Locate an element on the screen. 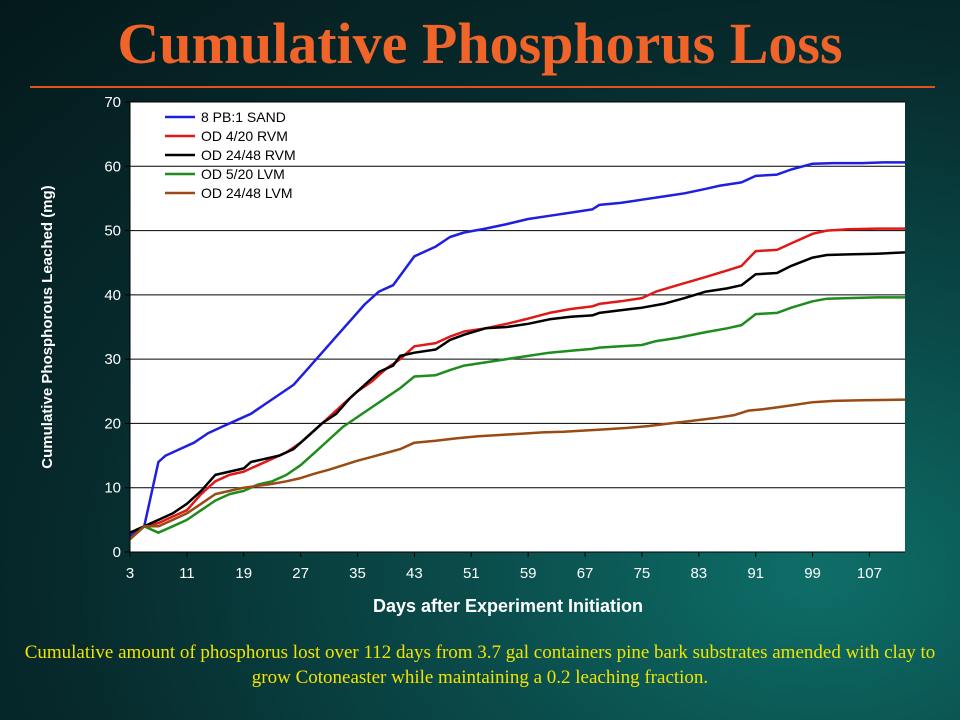  x-tick-label: 75 is located at coordinates (642, 573).